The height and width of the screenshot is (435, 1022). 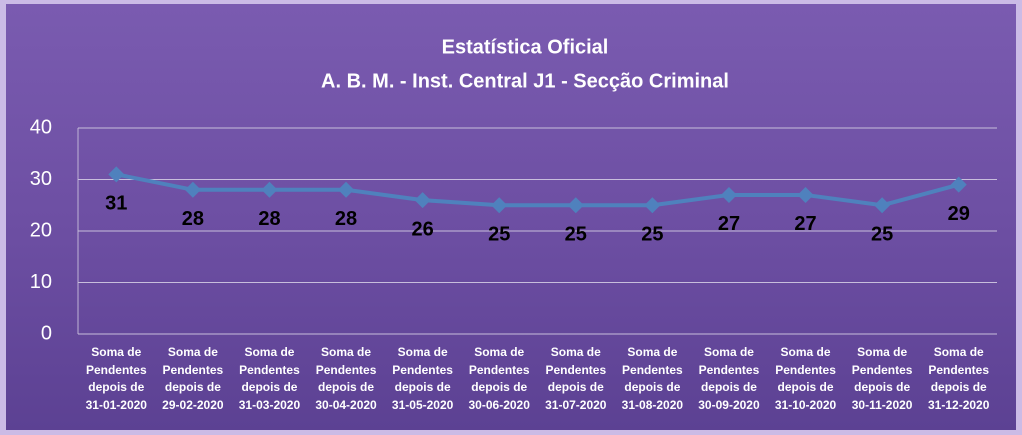 I want to click on data-label: 26, so click(x=423, y=229).